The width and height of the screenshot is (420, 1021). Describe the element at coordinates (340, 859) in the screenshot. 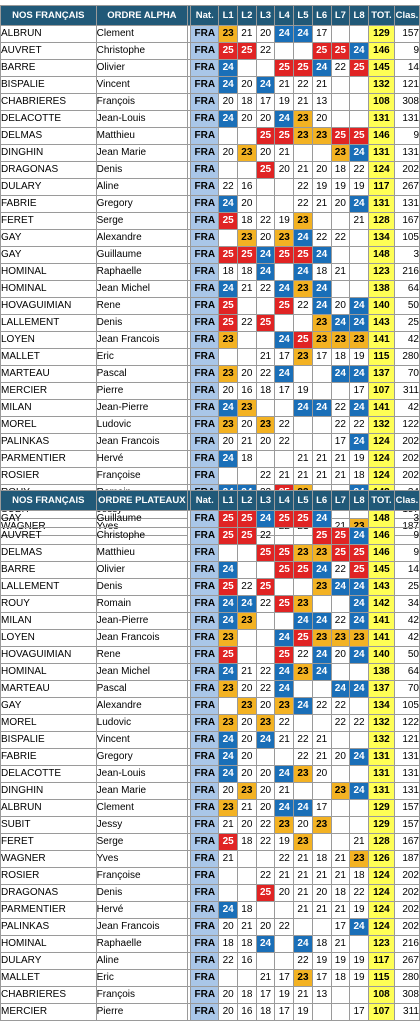

I see `score-cell-l7: 21` at that location.